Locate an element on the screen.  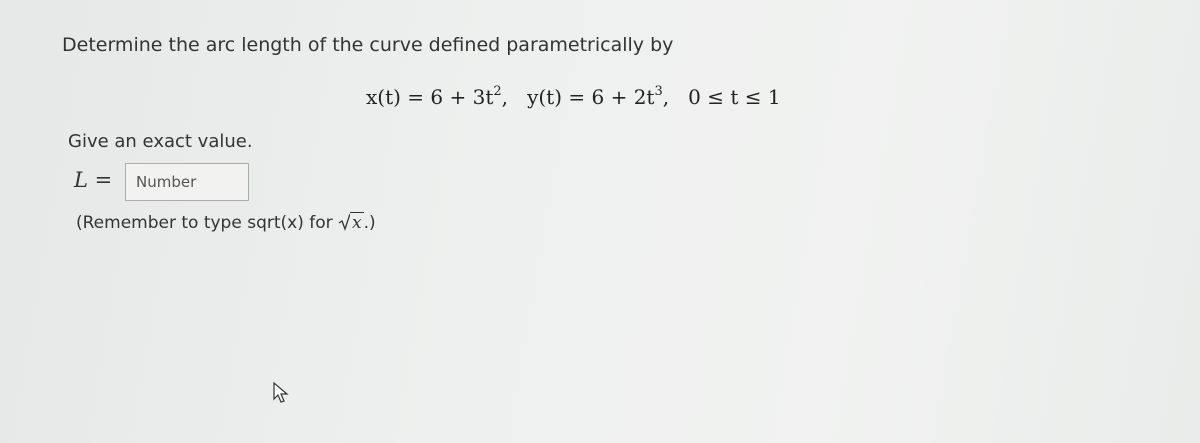
answer-label: L = is located at coordinates (93, 180).